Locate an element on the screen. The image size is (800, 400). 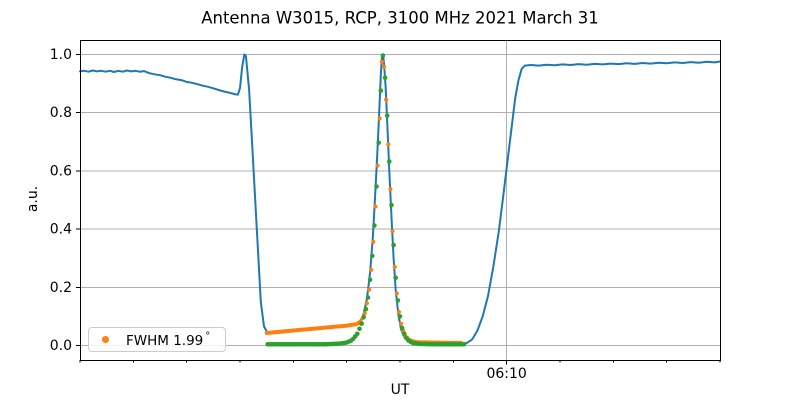
y-axis-label: a.u. is located at coordinates (33, 199).